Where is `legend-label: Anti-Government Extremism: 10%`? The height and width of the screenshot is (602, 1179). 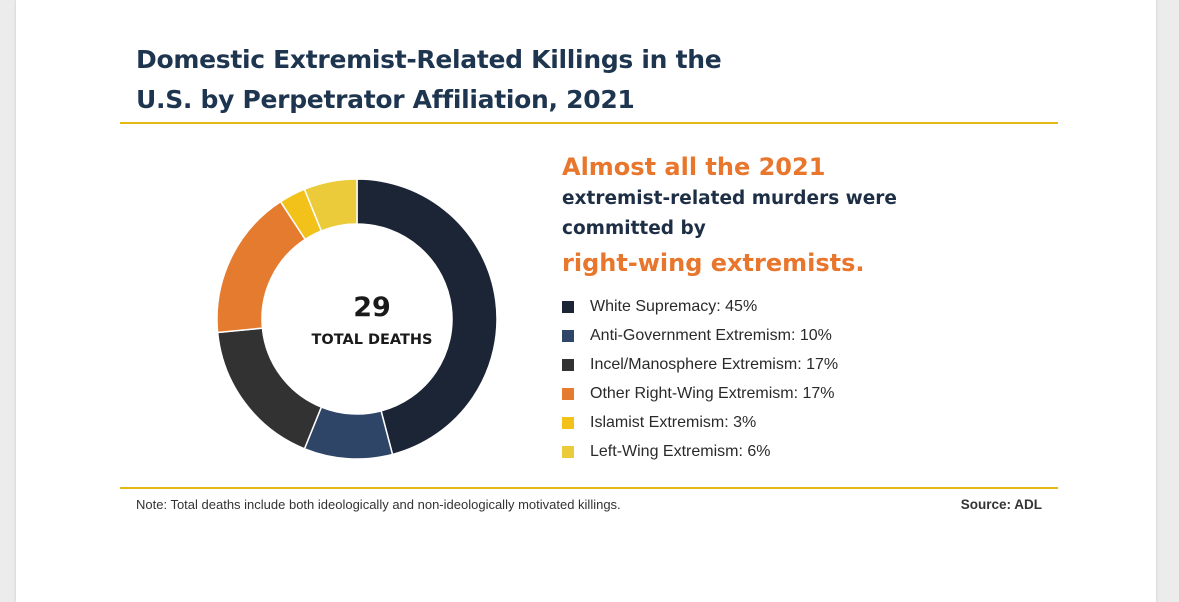 legend-label: Anti-Government Extremism: 10% is located at coordinates (711, 335).